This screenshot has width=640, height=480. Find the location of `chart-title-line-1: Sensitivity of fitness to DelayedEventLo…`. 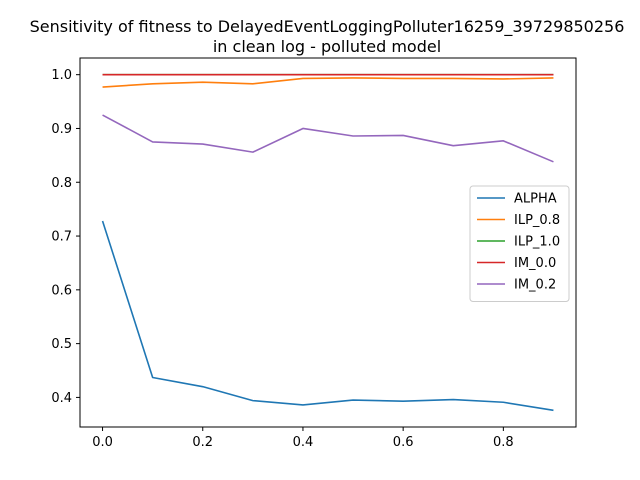

chart-title-line-1: Sensitivity of fitness to DelayedEventLo… is located at coordinates (327, 27).